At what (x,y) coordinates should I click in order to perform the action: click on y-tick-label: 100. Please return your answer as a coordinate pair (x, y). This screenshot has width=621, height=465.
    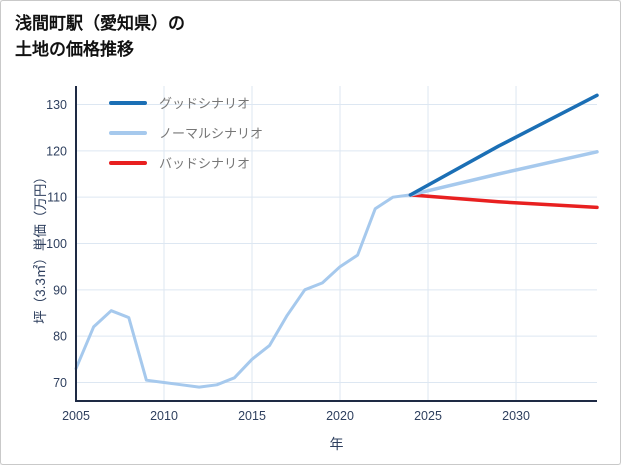
    Looking at the image, I should click on (56, 244).